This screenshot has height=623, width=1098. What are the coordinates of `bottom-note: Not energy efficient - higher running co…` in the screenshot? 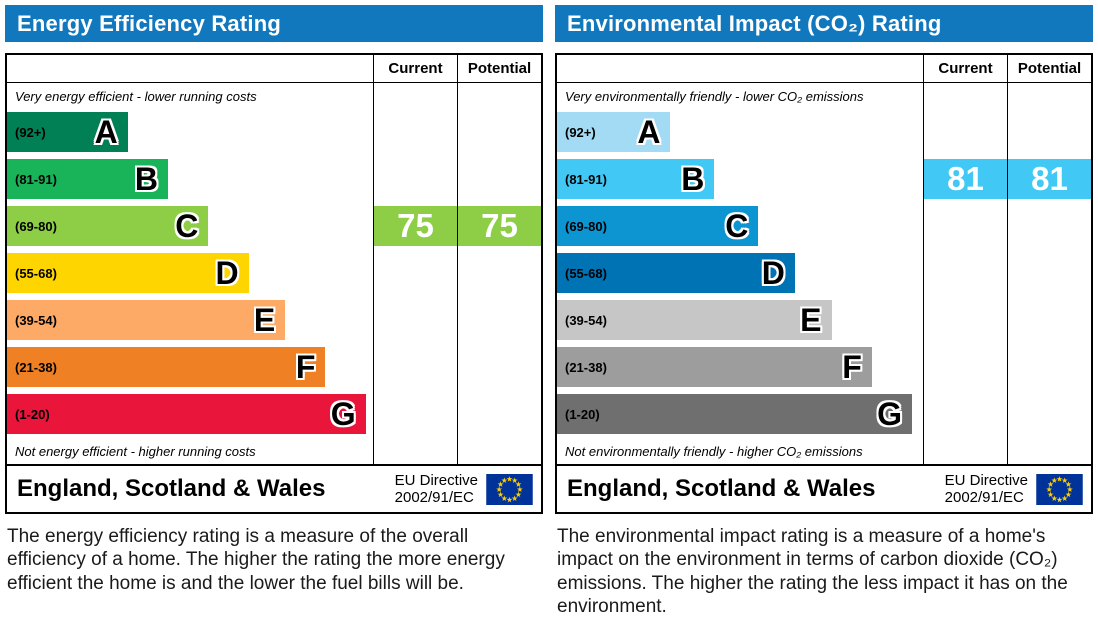 It's located at (135, 451).